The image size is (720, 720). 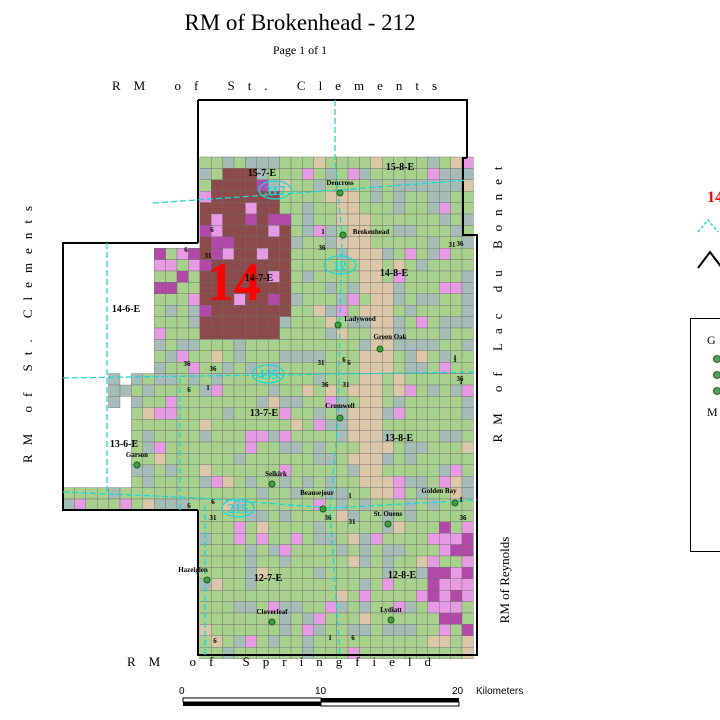 What do you see at coordinates (400, 167) in the screenshot?
I see `township-label: 15-8-E` at bounding box center [400, 167].